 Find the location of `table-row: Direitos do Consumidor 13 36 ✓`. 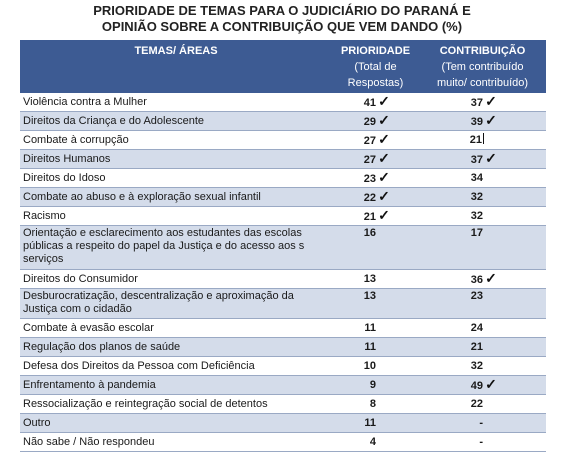

table-row: Direitos do Consumidor 13 36 ✓ is located at coordinates (283, 279).